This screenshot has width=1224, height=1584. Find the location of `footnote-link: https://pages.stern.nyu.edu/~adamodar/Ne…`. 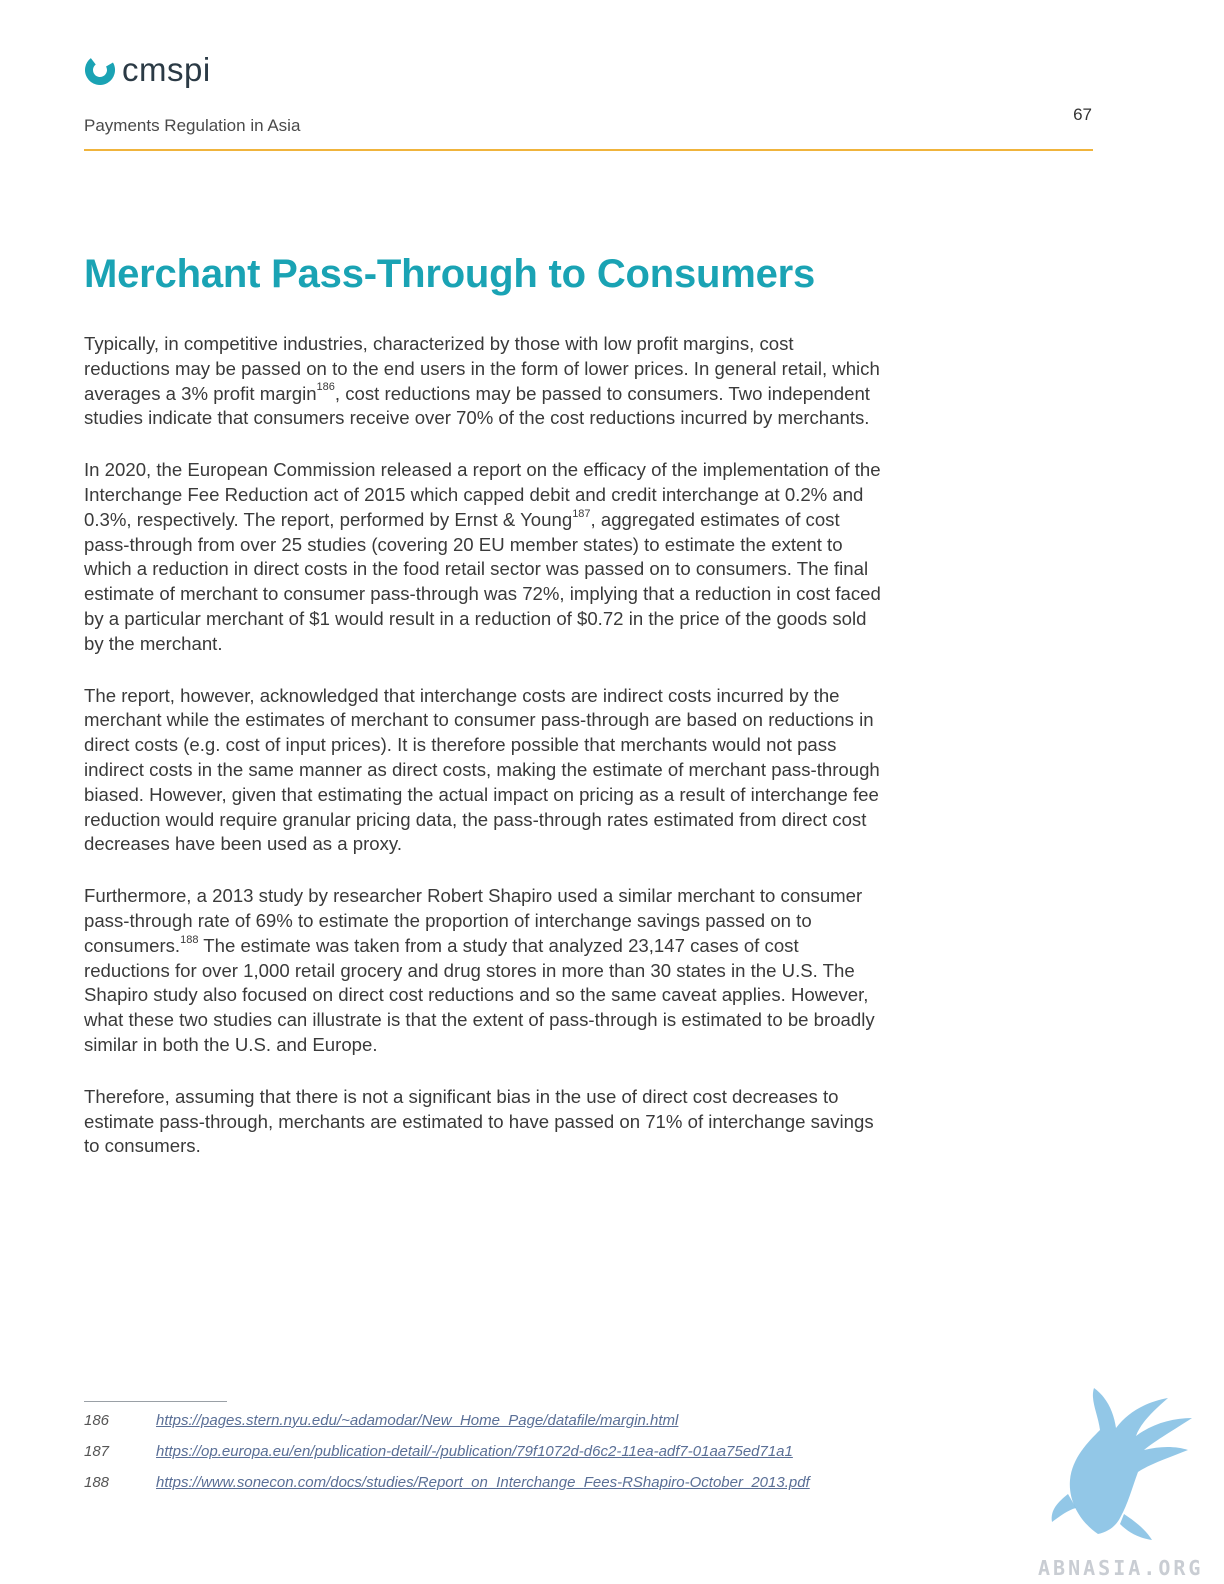

footnote-link: https://pages.stern.nyu.edu/~adamodar/Ne… is located at coordinates (417, 1420).